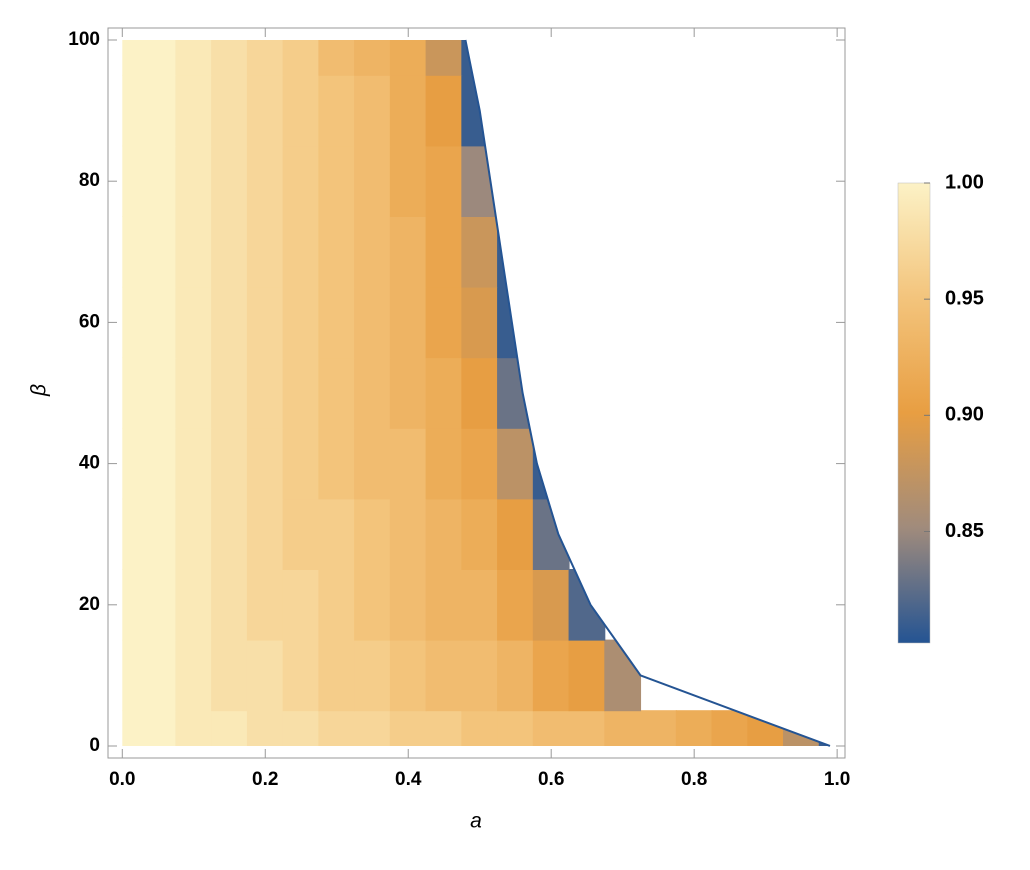 The height and width of the screenshot is (870, 1030). I want to click on colorbar-tick-label: 0.95, so click(964, 298).